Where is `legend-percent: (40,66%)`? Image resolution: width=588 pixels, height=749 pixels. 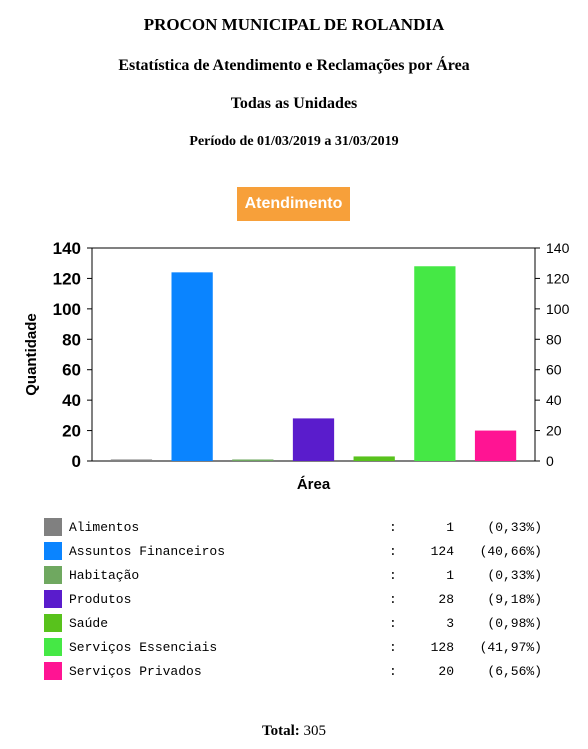
legend-percent: (40,66%) is located at coordinates (510, 551).